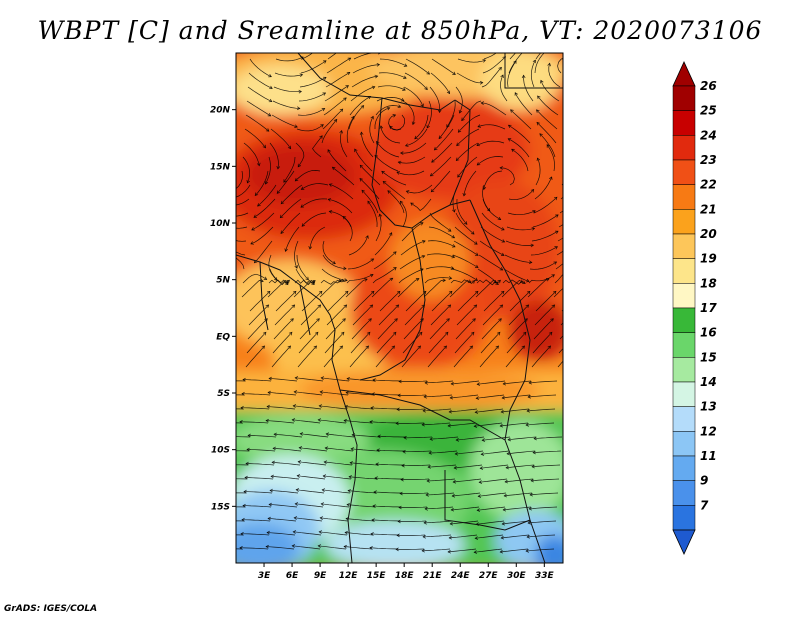 The image size is (800, 618). Describe the element at coordinates (517, 576) in the screenshot. I see `lon-tick-label: 30E` at that location.